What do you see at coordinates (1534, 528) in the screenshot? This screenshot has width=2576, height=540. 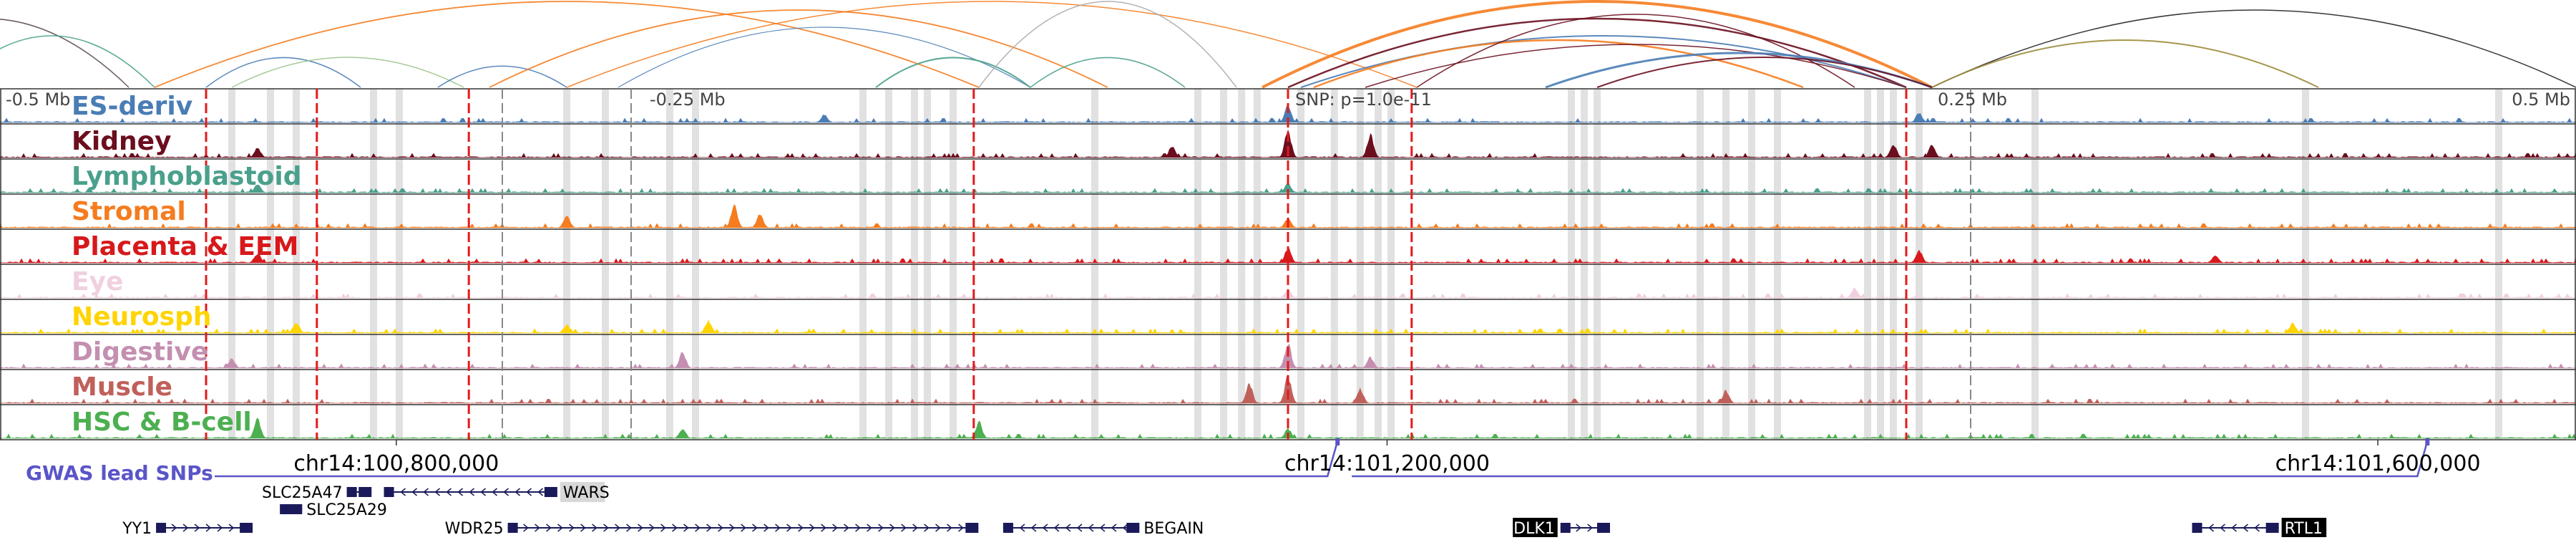 I see `gene-label: DLK1` at bounding box center [1534, 528].